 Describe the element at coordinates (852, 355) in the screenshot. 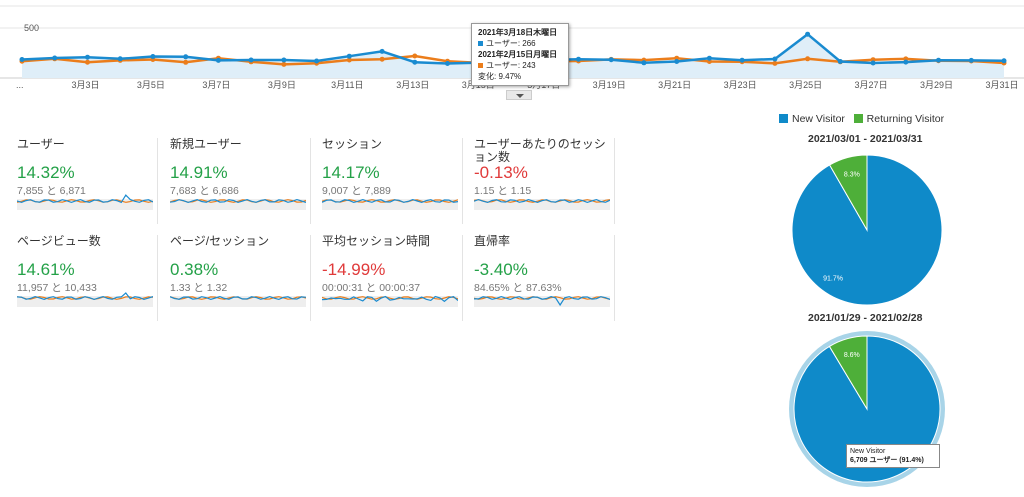

I see `pie-label-returning: 8.6%` at that location.